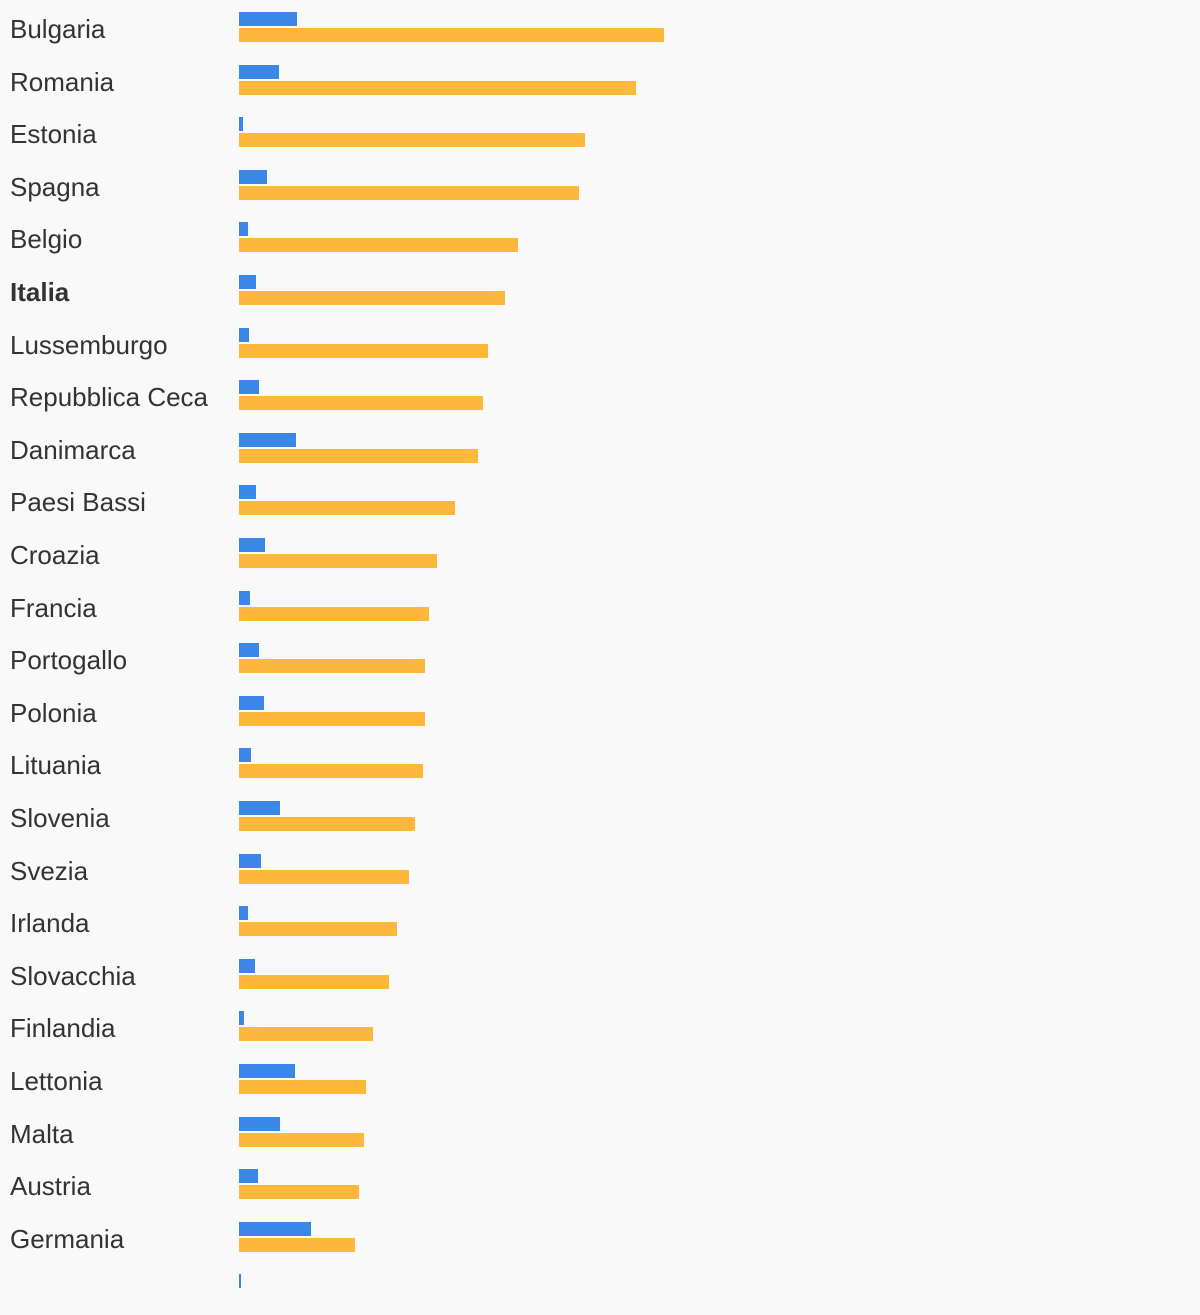 The image size is (1200, 1315). I want to click on category-label: Francia, so click(53, 607).